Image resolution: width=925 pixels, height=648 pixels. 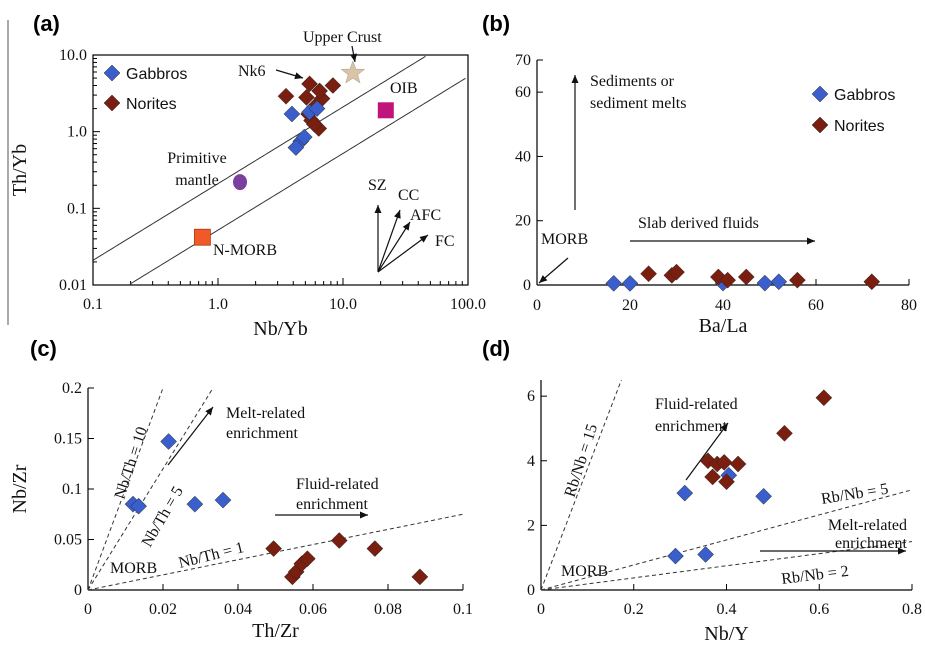 I want to click on panel-label: (d), so click(x=496, y=348).